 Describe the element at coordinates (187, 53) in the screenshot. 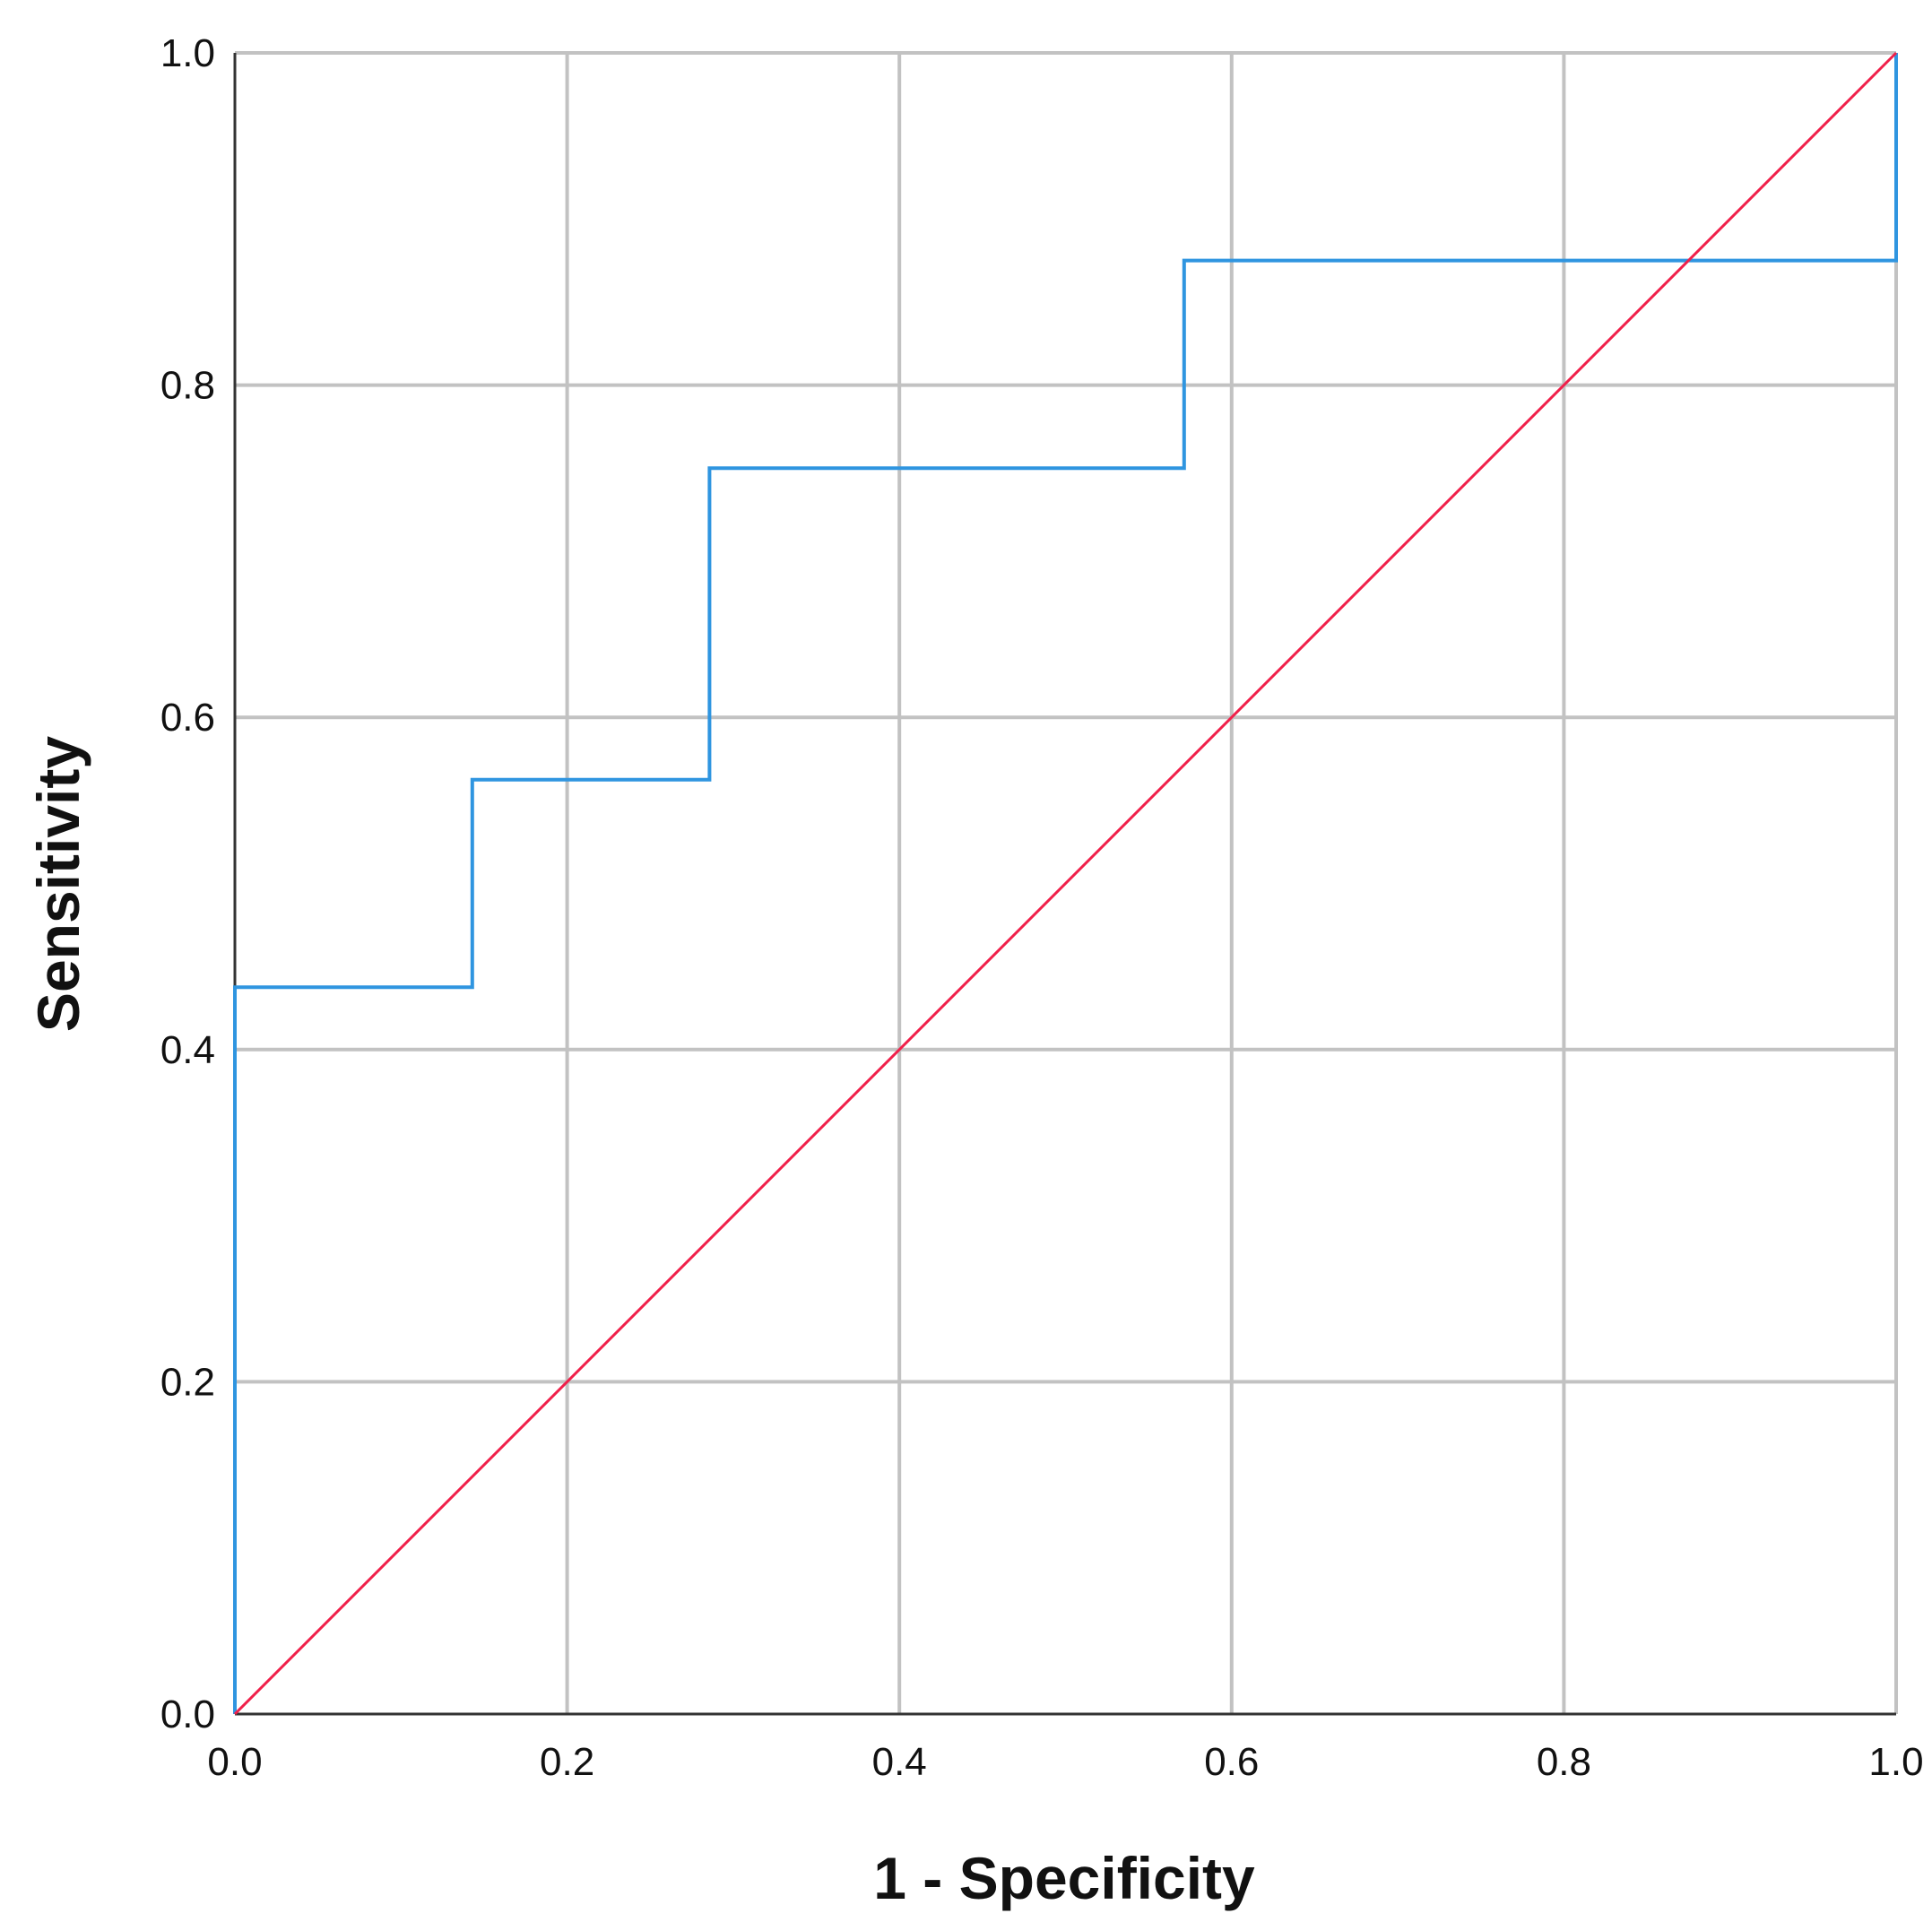

I see `y-tick-label-1.0: 1.0` at that location.